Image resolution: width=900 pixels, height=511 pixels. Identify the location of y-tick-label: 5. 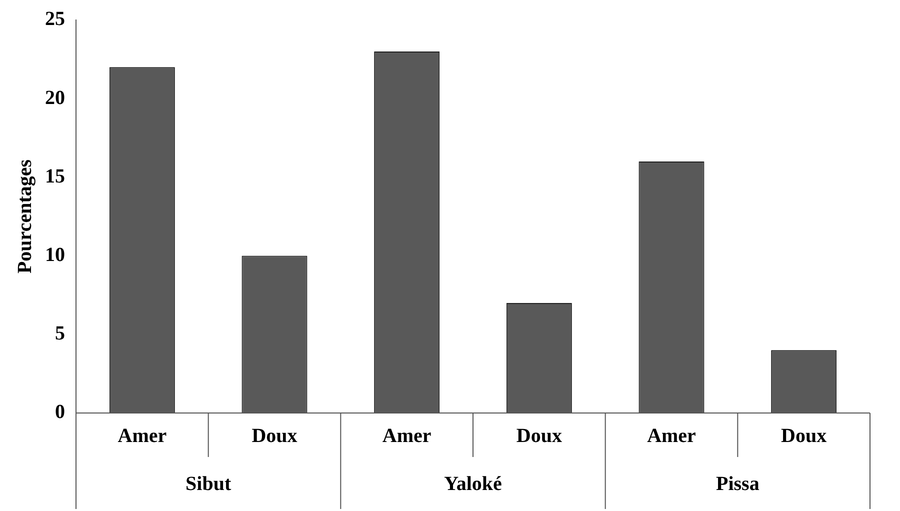
(60, 333).